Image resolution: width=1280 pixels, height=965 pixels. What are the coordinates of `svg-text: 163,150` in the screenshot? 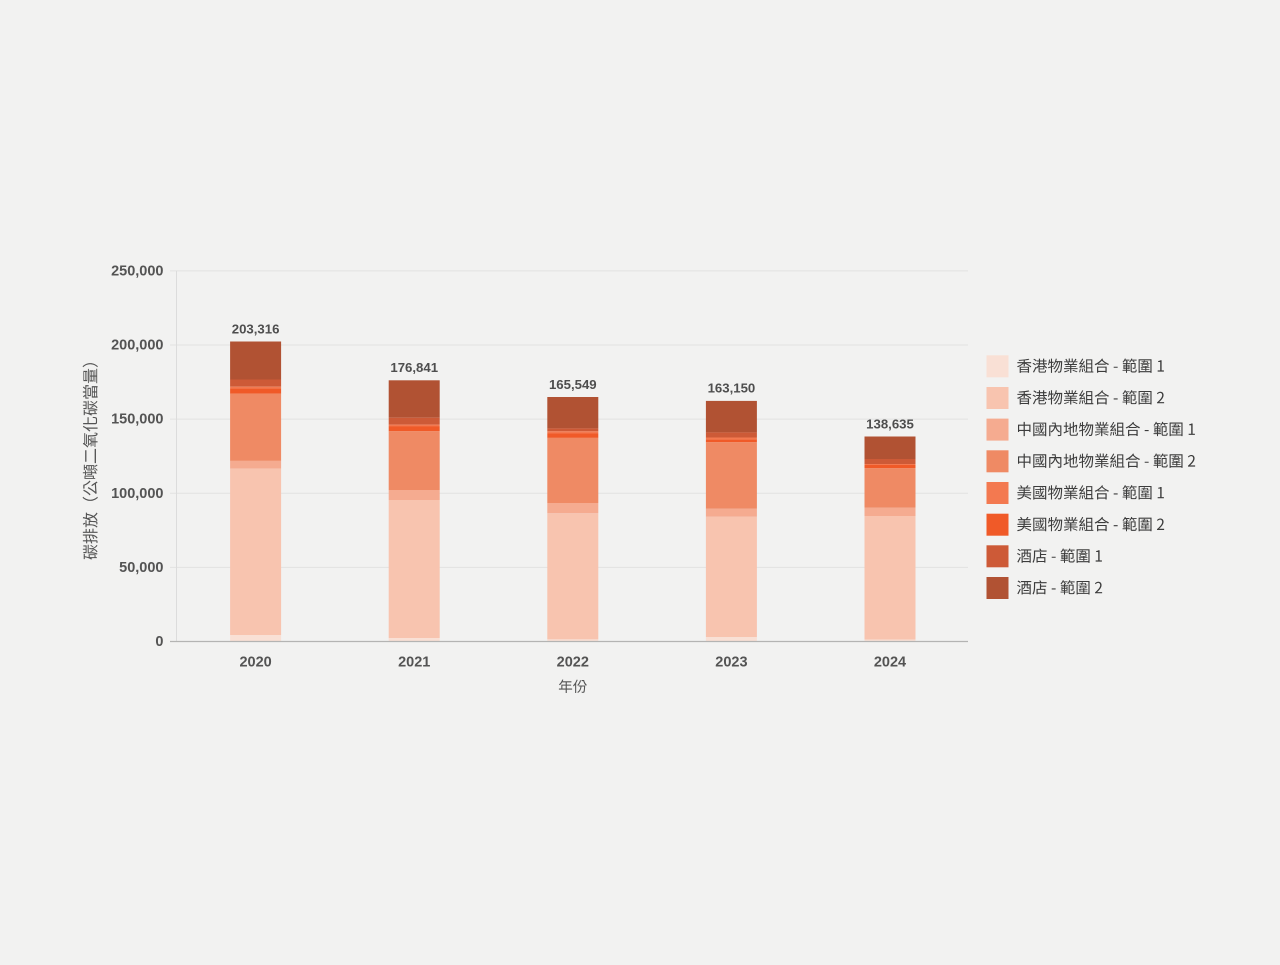 It's located at (732, 388).